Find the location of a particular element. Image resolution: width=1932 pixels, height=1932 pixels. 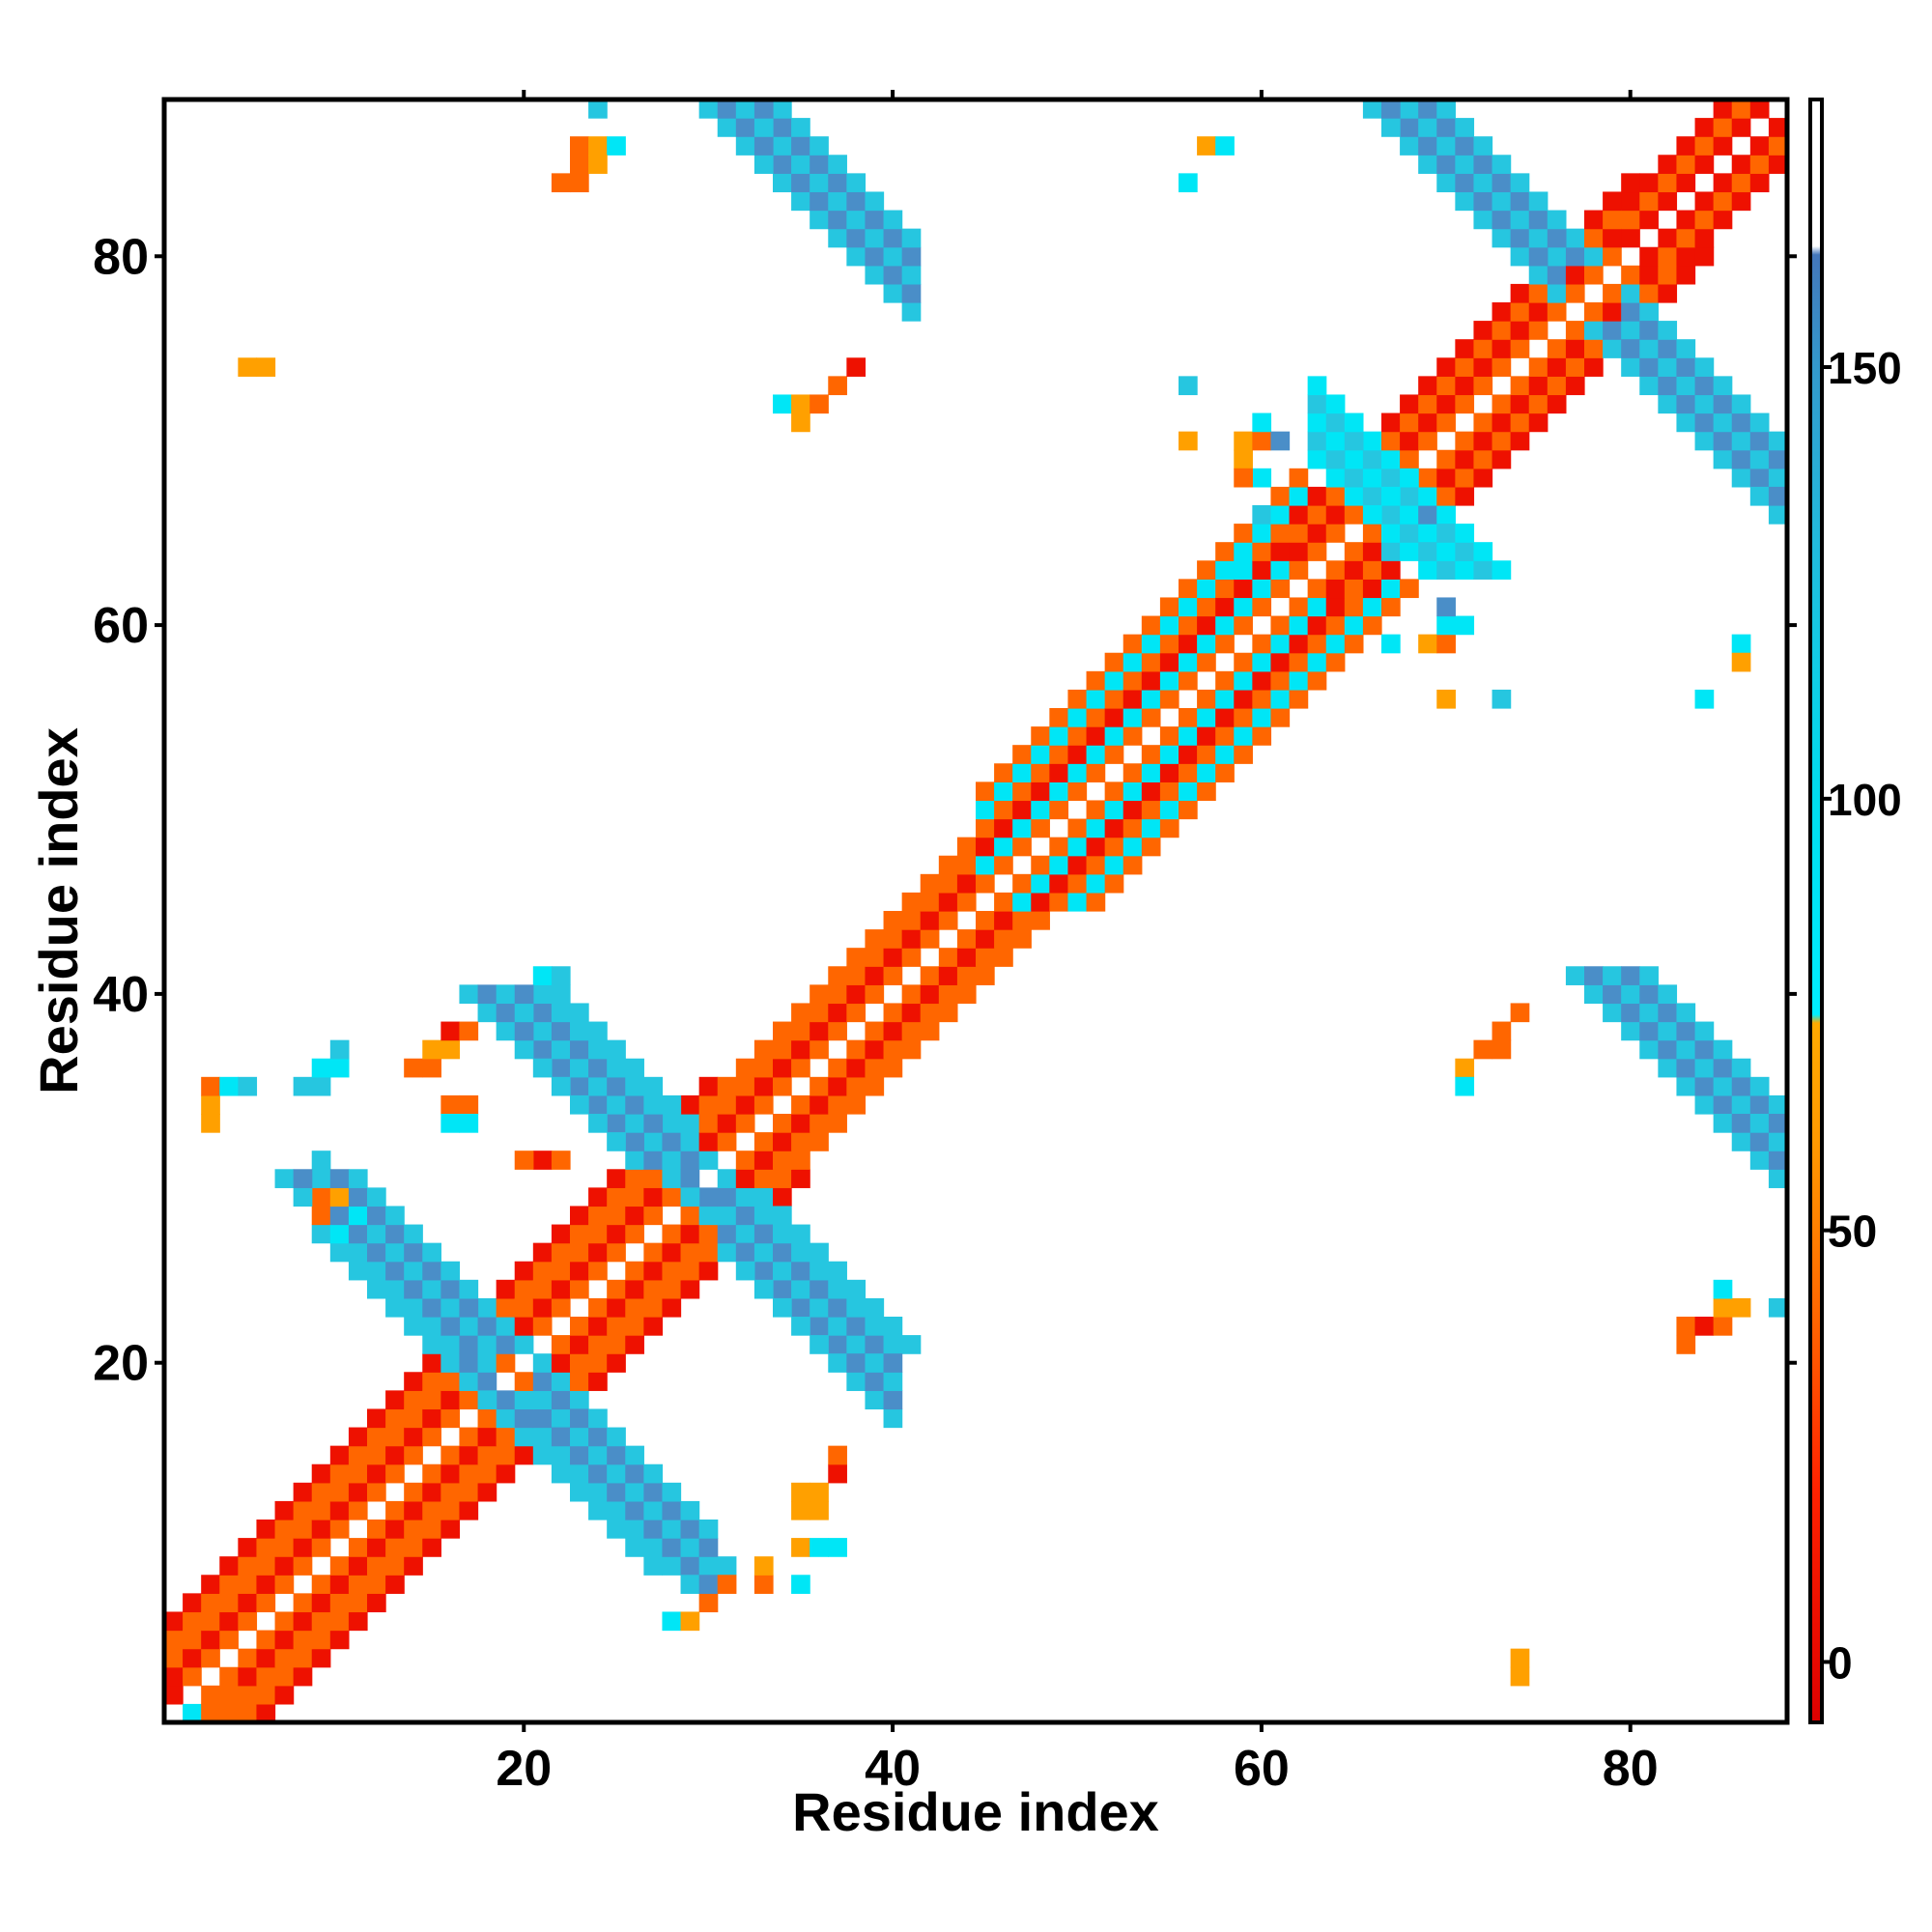

x-tick-label: 60 is located at coordinates (1262, 1769).